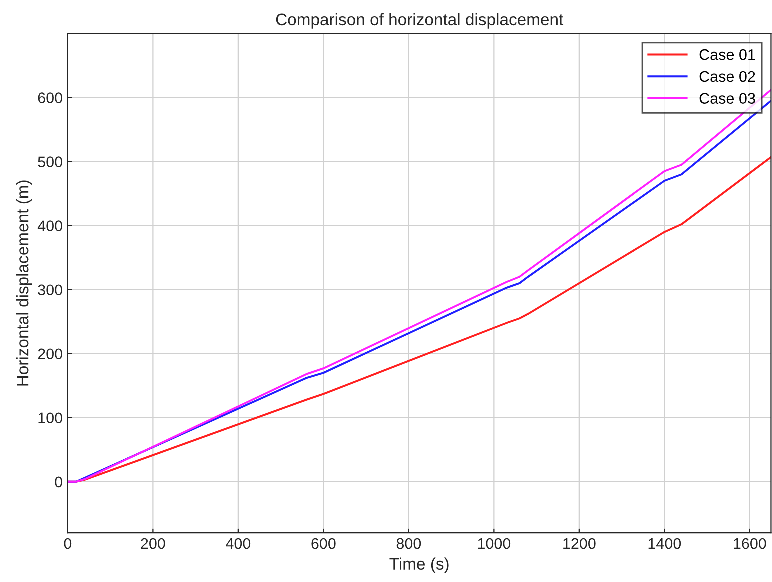 This screenshot has width=772, height=582. What do you see at coordinates (750, 544) in the screenshot?
I see `x-tick-label: 1600` at bounding box center [750, 544].